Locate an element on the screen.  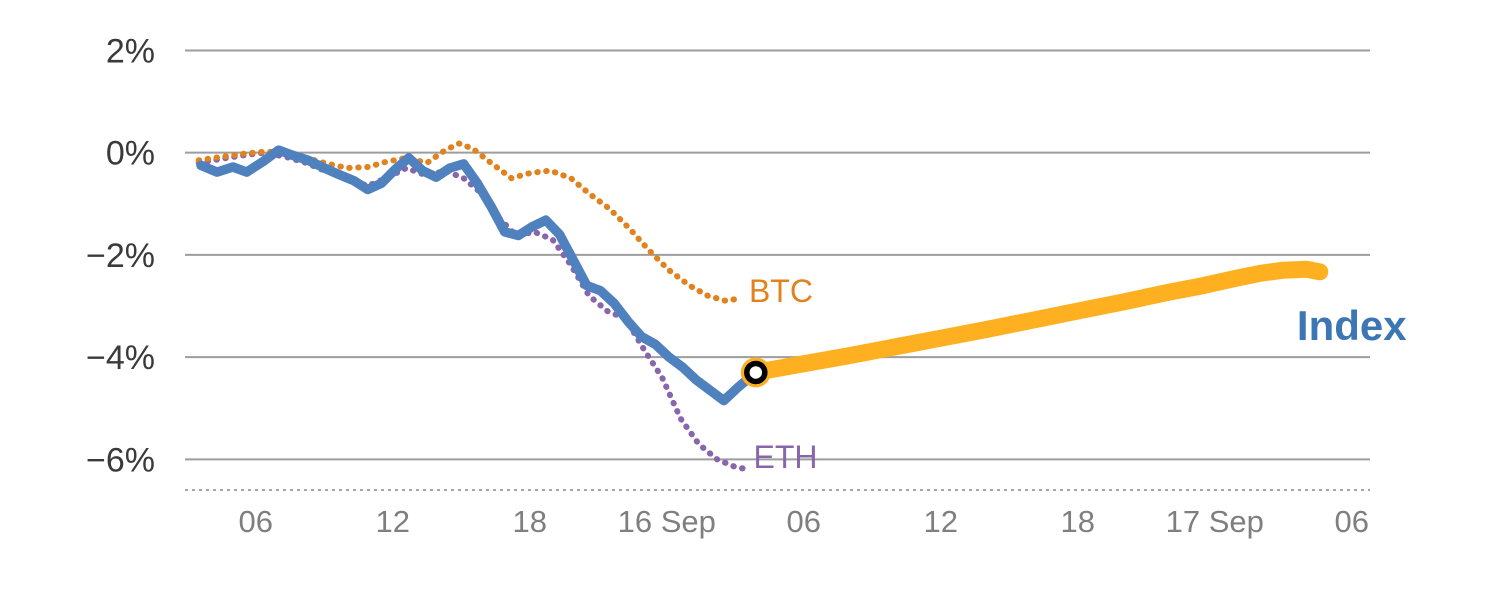
series-label-index: Index is located at coordinates (1351, 326).